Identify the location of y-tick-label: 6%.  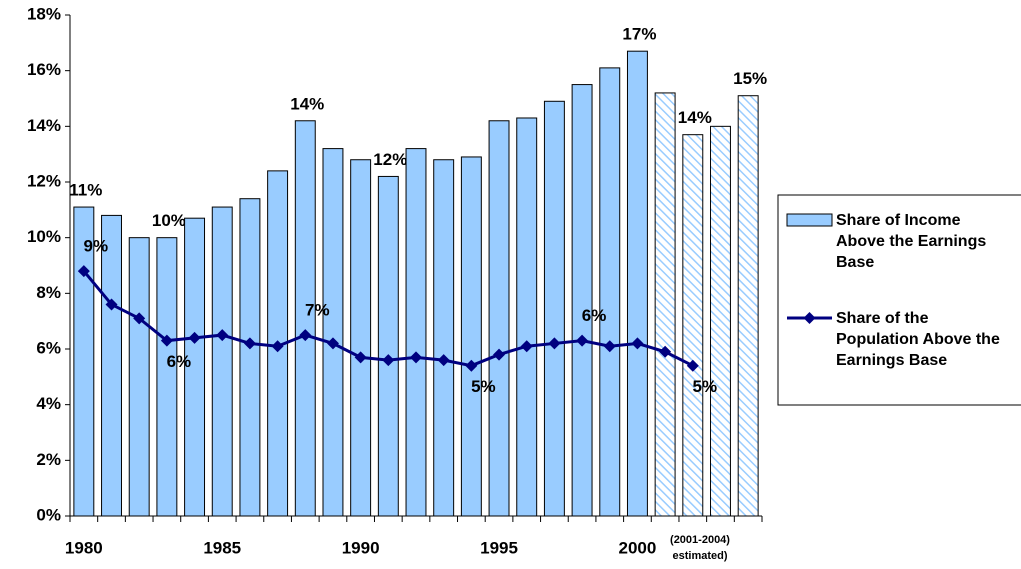
(48, 347).